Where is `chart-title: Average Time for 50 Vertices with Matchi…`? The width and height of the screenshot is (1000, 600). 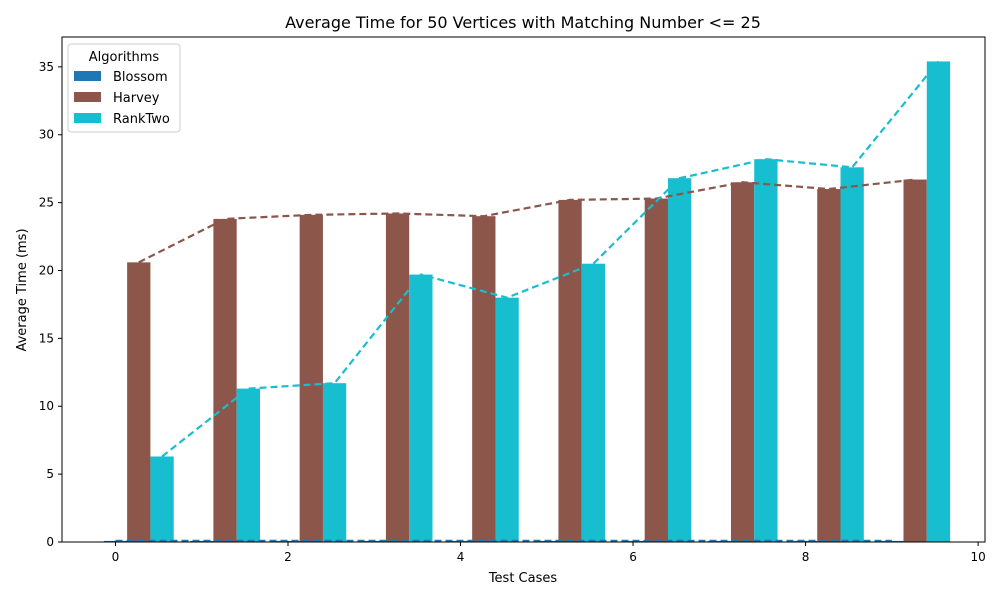
chart-title: Average Time for 50 Vertices with Matchi… is located at coordinates (523, 22).